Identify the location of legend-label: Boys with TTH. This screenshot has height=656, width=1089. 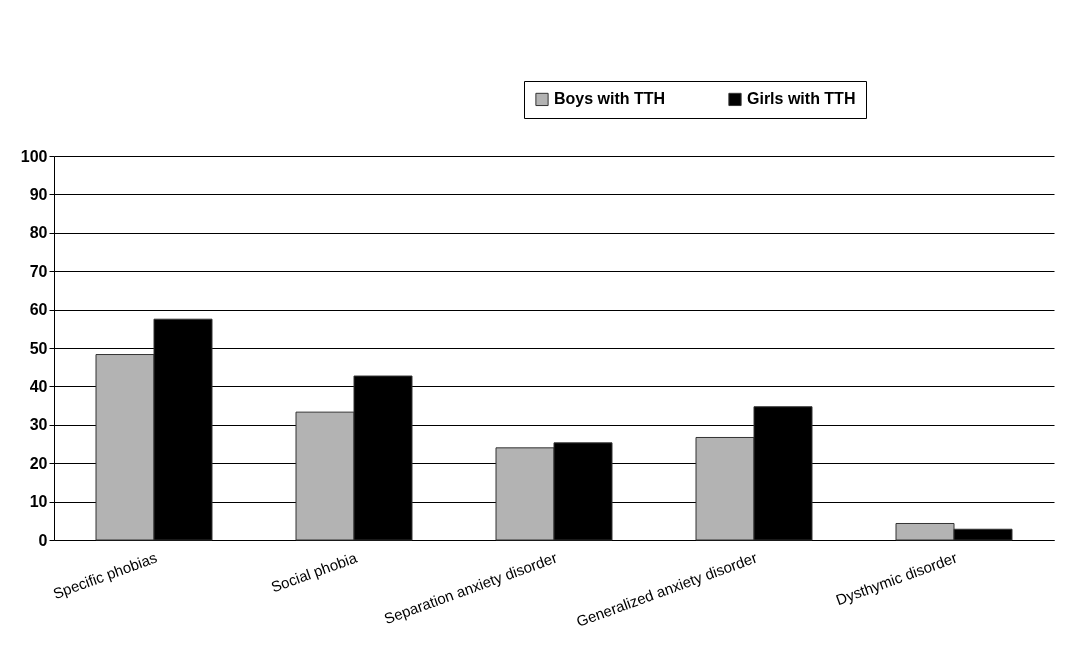
(610, 99).